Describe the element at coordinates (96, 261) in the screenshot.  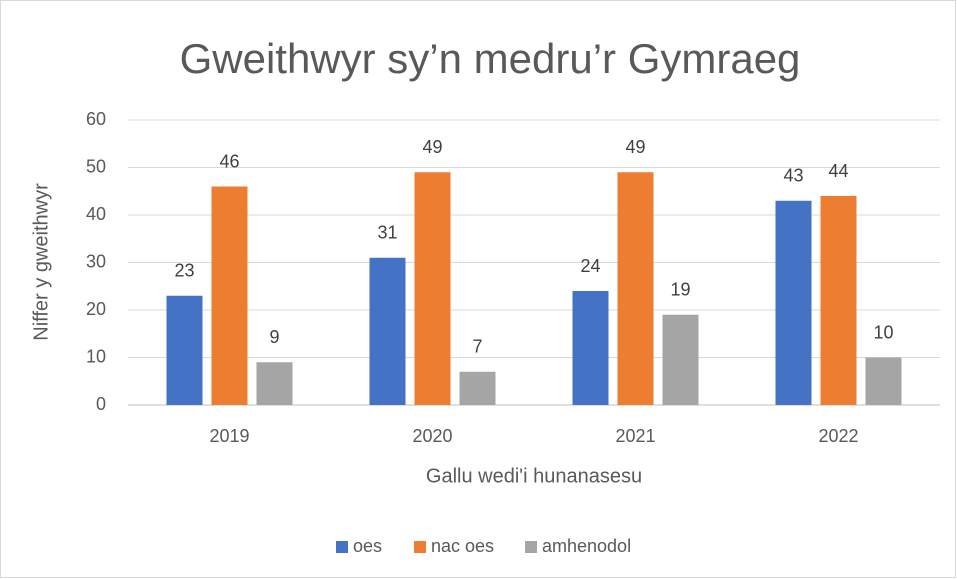
I see `y-tick-label: 30` at that location.